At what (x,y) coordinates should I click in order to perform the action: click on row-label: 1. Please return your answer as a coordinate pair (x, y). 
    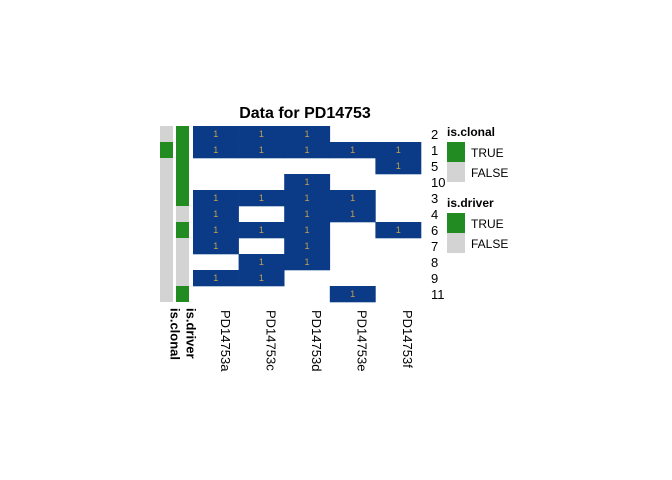
    Looking at the image, I should click on (434, 150).